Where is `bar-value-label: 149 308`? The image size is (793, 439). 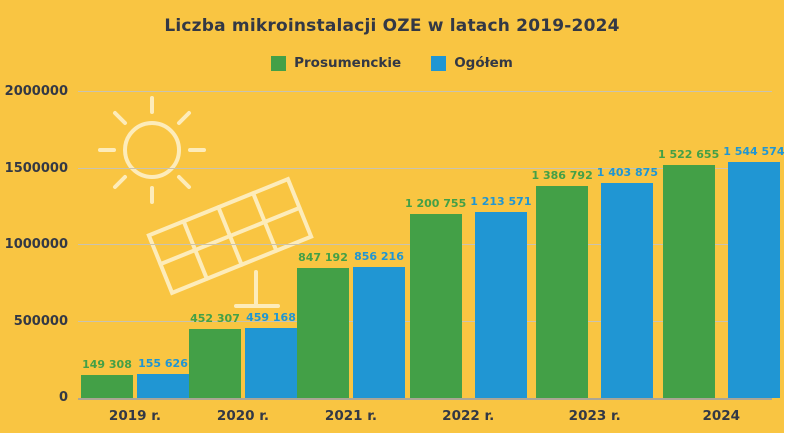 bar-value-label: 149 308 is located at coordinates (107, 365).